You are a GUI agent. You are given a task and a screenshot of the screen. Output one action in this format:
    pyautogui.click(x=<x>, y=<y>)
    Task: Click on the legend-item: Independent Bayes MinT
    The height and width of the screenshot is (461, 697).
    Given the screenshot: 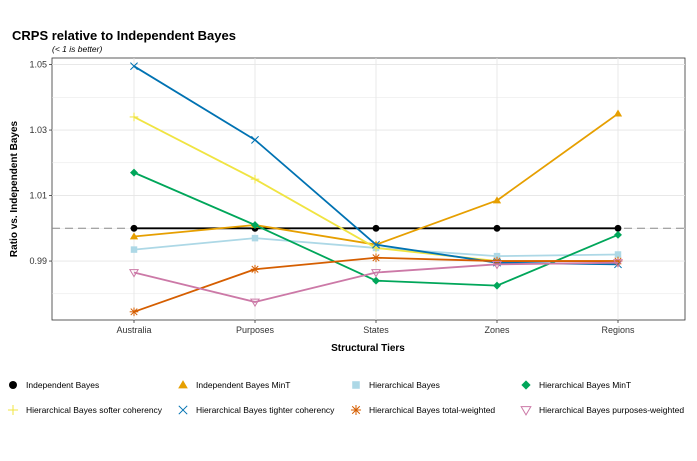 What is the action you would take?
    pyautogui.click(x=233, y=385)
    